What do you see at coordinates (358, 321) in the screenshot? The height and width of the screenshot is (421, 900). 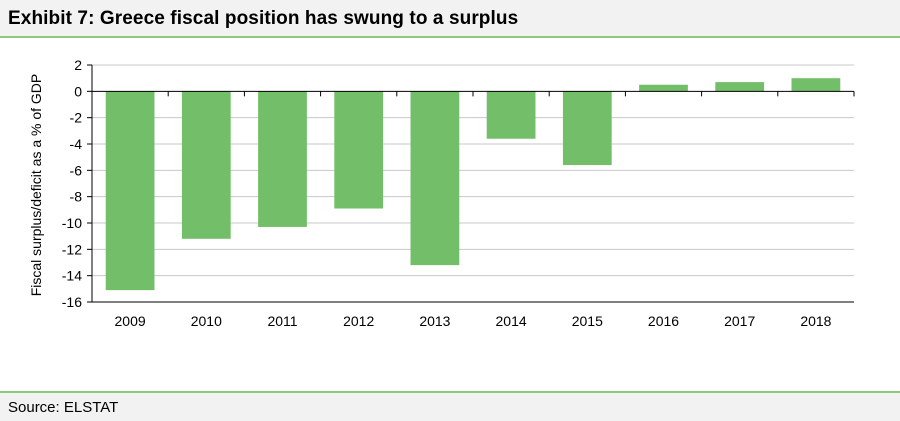 I see `x-tick-label: 2012` at bounding box center [358, 321].